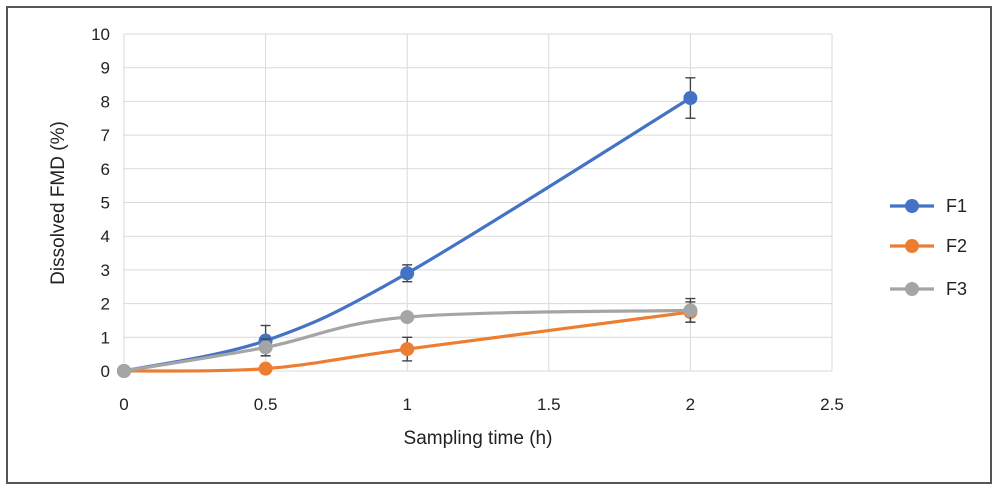 The height and width of the screenshot is (492, 1000). Describe the element at coordinates (478, 438) in the screenshot. I see `x-axis-title: Sampling time (h)` at that location.